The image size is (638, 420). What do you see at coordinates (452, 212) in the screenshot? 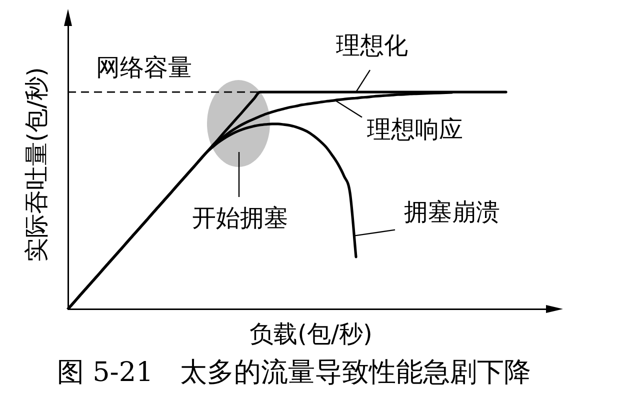
I see `text: 拥塞崩溃` at bounding box center [452, 212].